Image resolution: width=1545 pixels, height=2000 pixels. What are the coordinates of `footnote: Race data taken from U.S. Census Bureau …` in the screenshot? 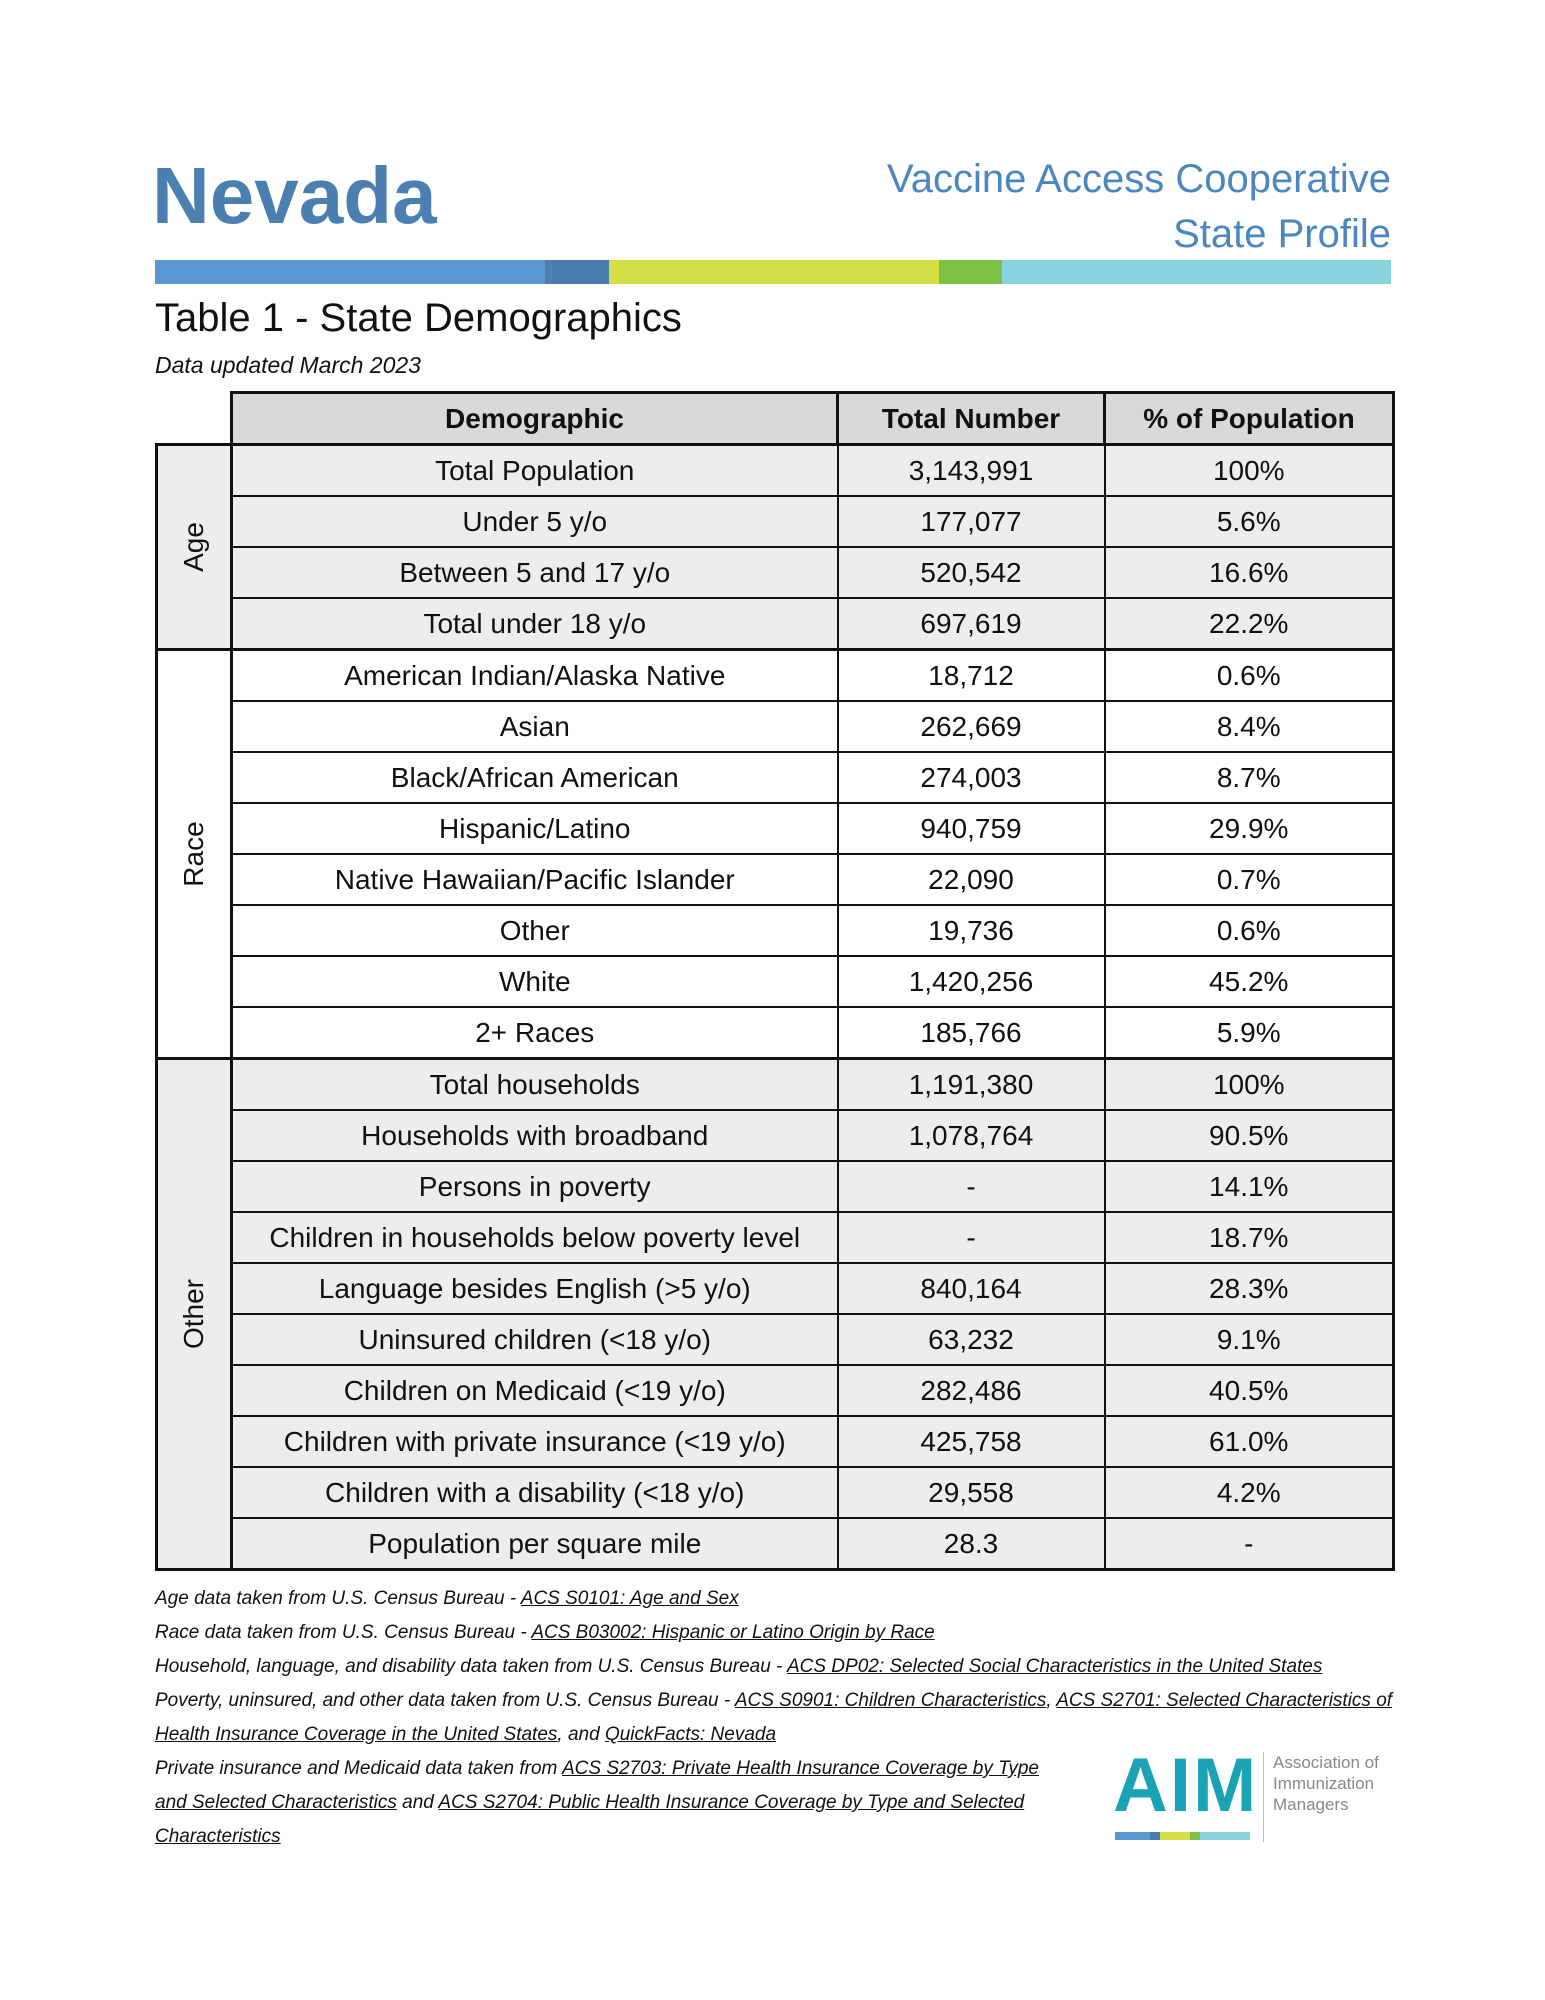 It's located at (775, 1633).